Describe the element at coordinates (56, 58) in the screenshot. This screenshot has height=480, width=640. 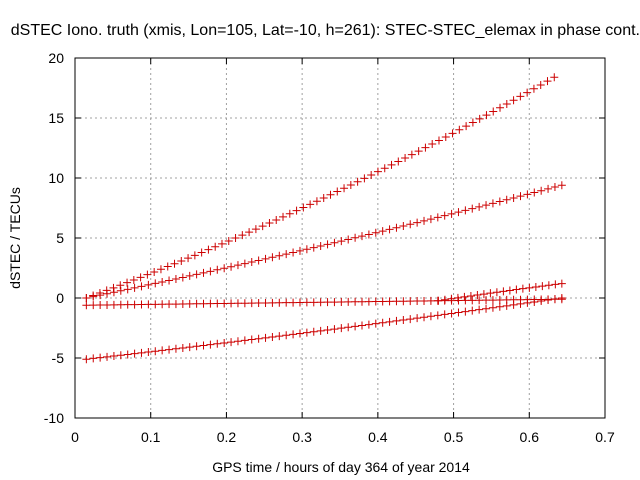
I see `y-tick-label: 20` at that location.